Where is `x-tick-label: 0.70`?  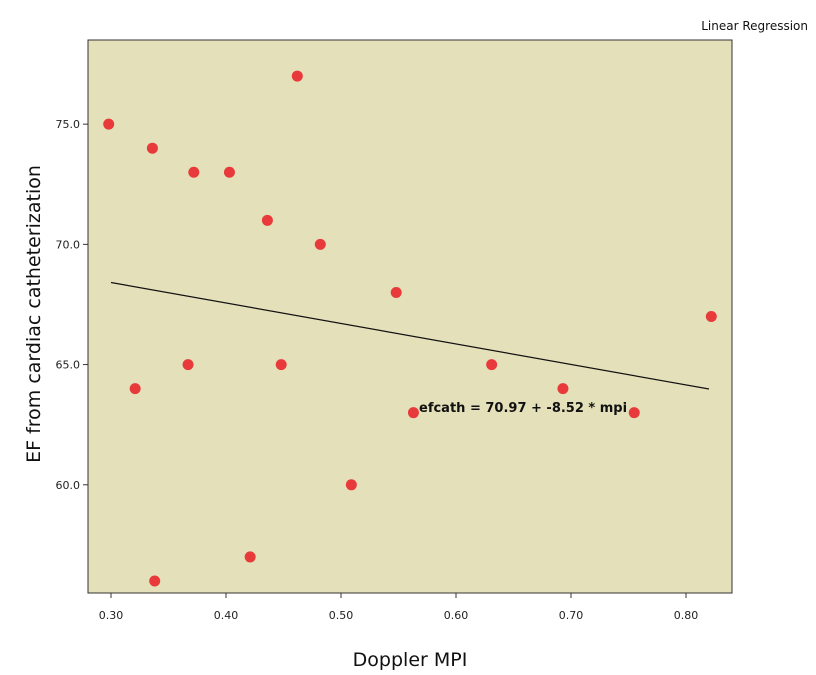
x-tick-label: 0.70 is located at coordinates (571, 615).